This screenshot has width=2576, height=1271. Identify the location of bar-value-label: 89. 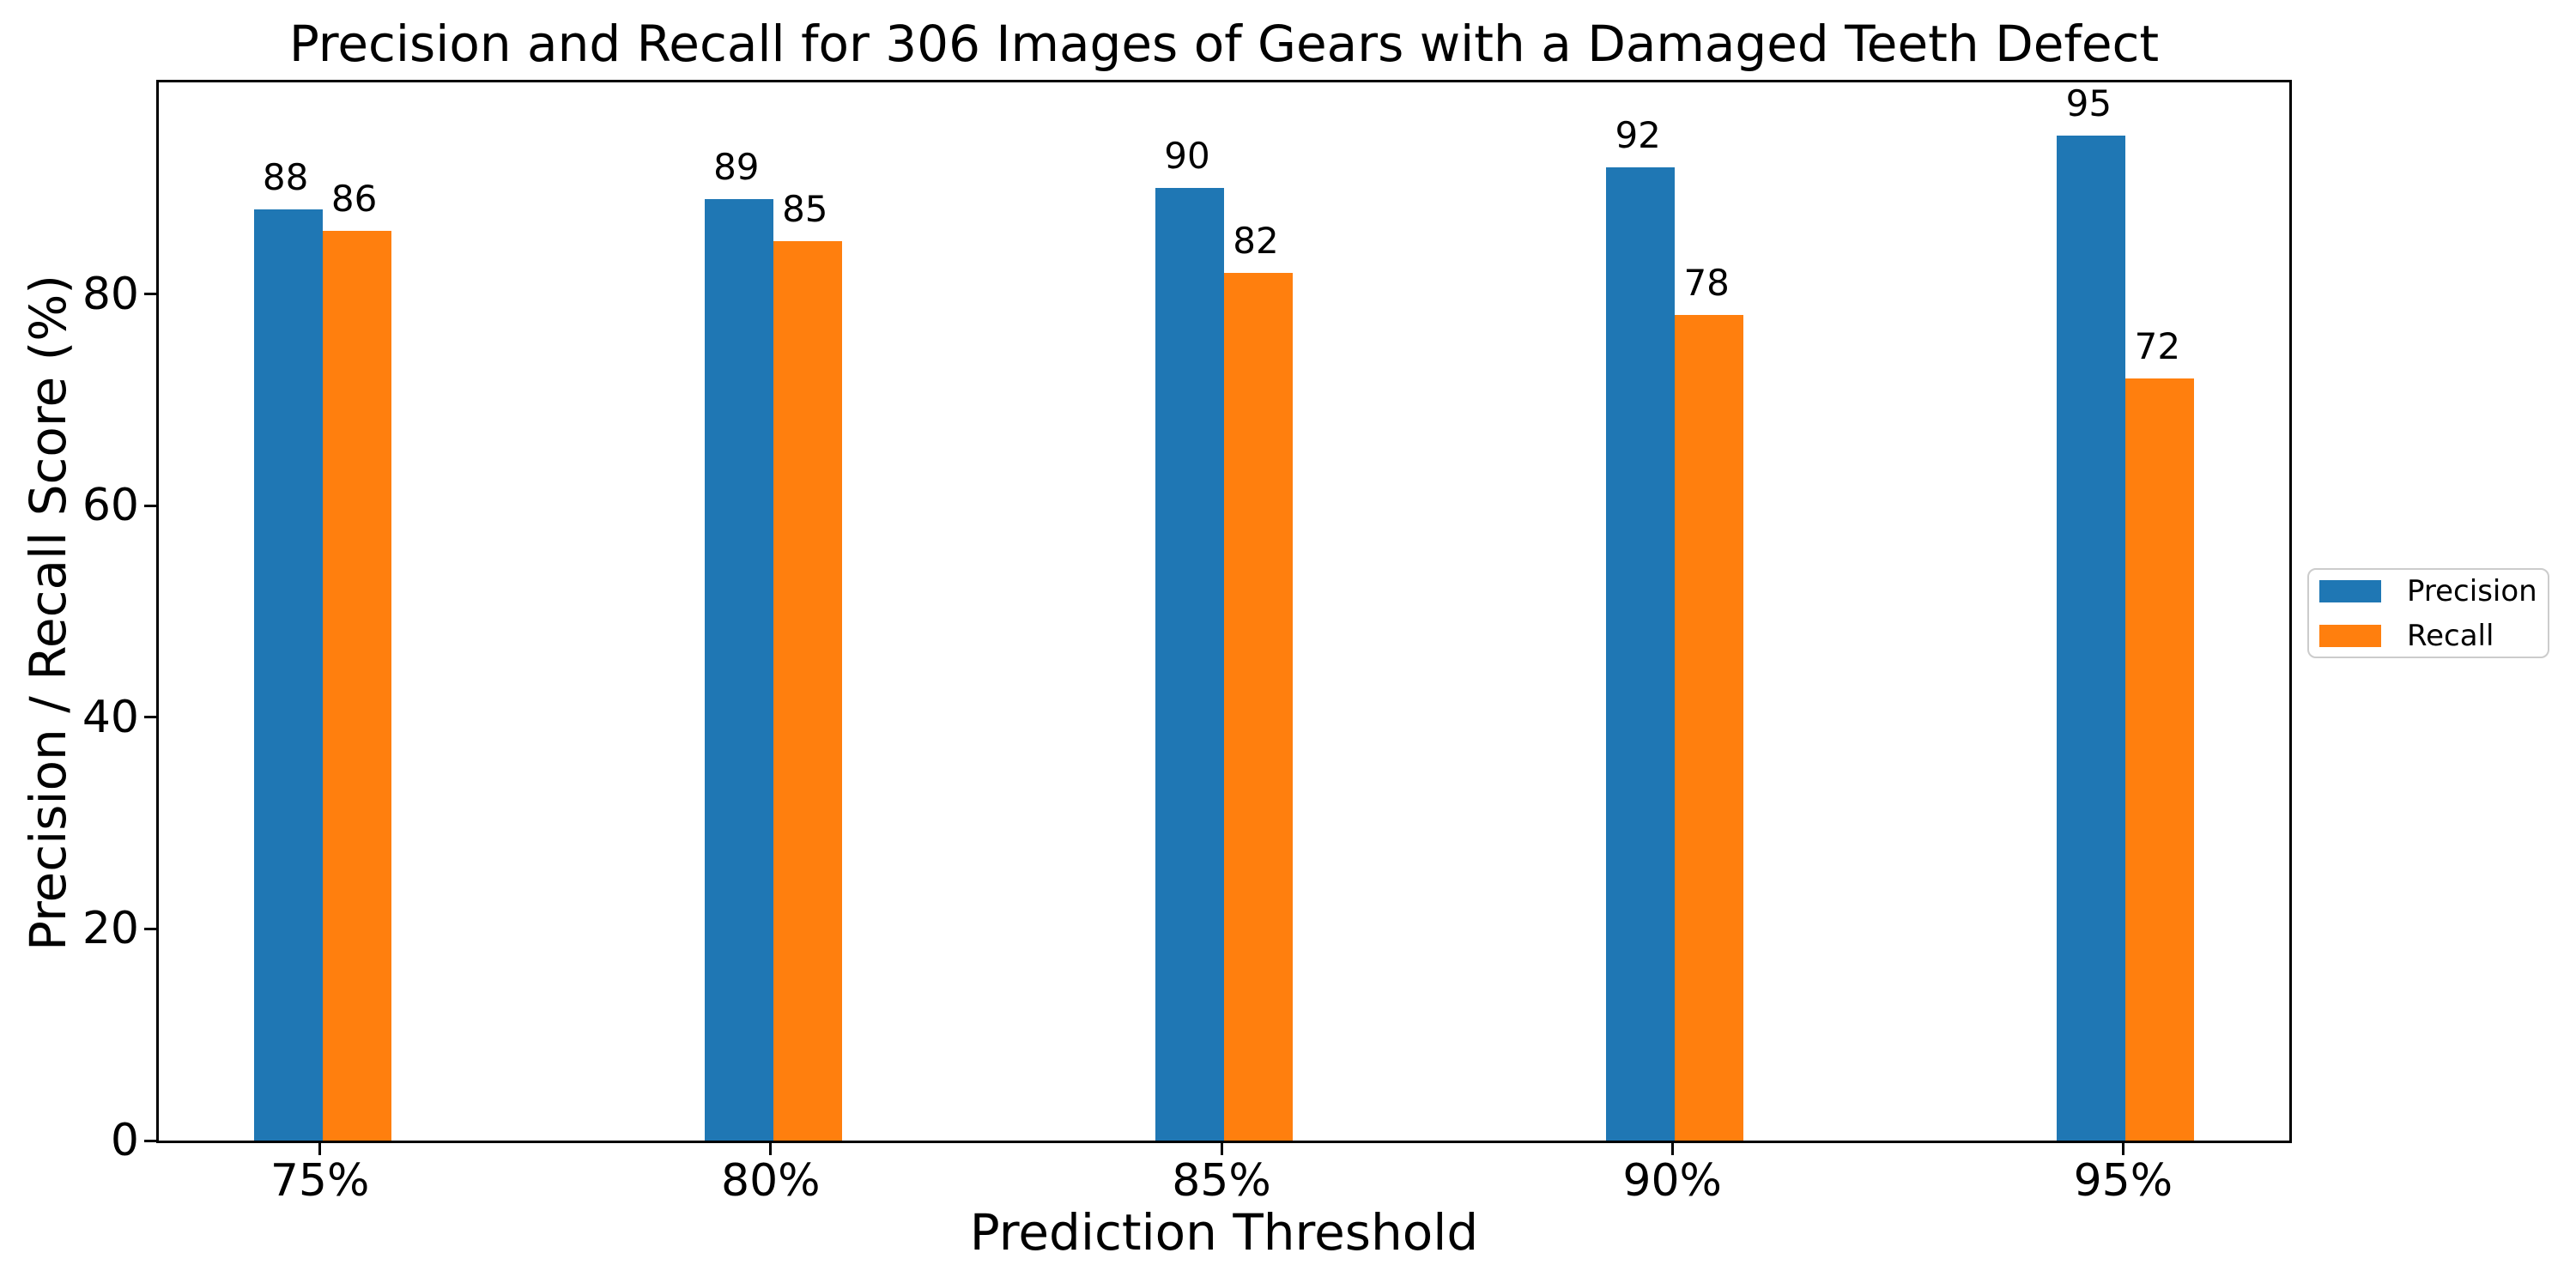
(736, 167).